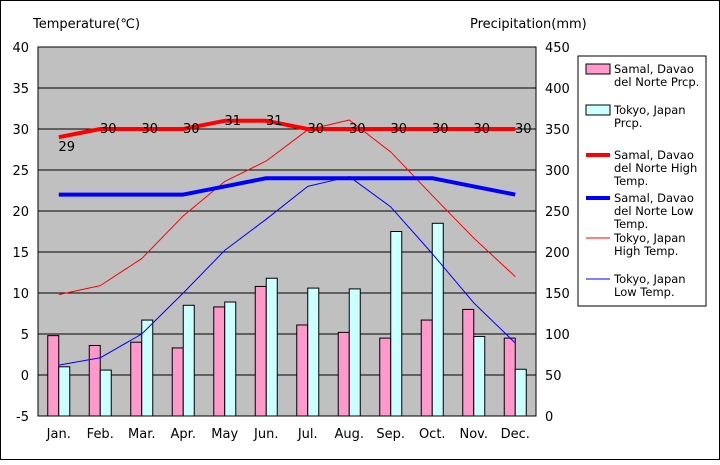 Image resolution: width=720 pixels, height=465 pixels. What do you see at coordinates (528, 24) in the screenshot?
I see `right-axis-title: Precipitation(mm)` at bounding box center [528, 24].